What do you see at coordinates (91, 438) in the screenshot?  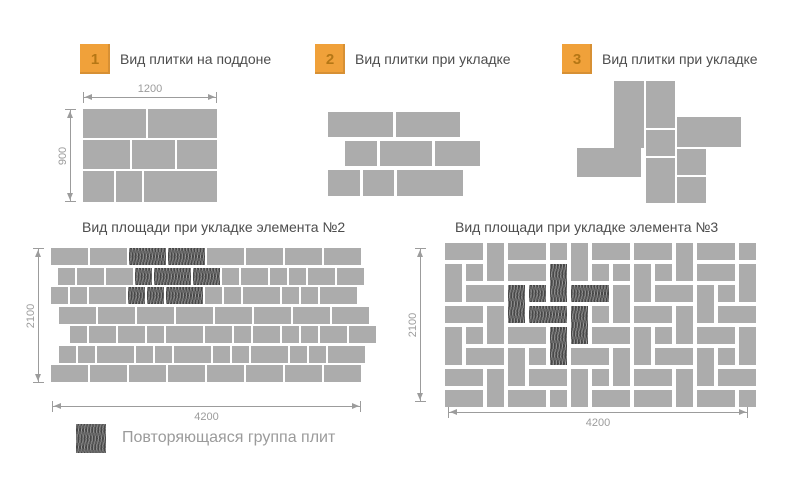 I see `legend-swatch` at bounding box center [91, 438].